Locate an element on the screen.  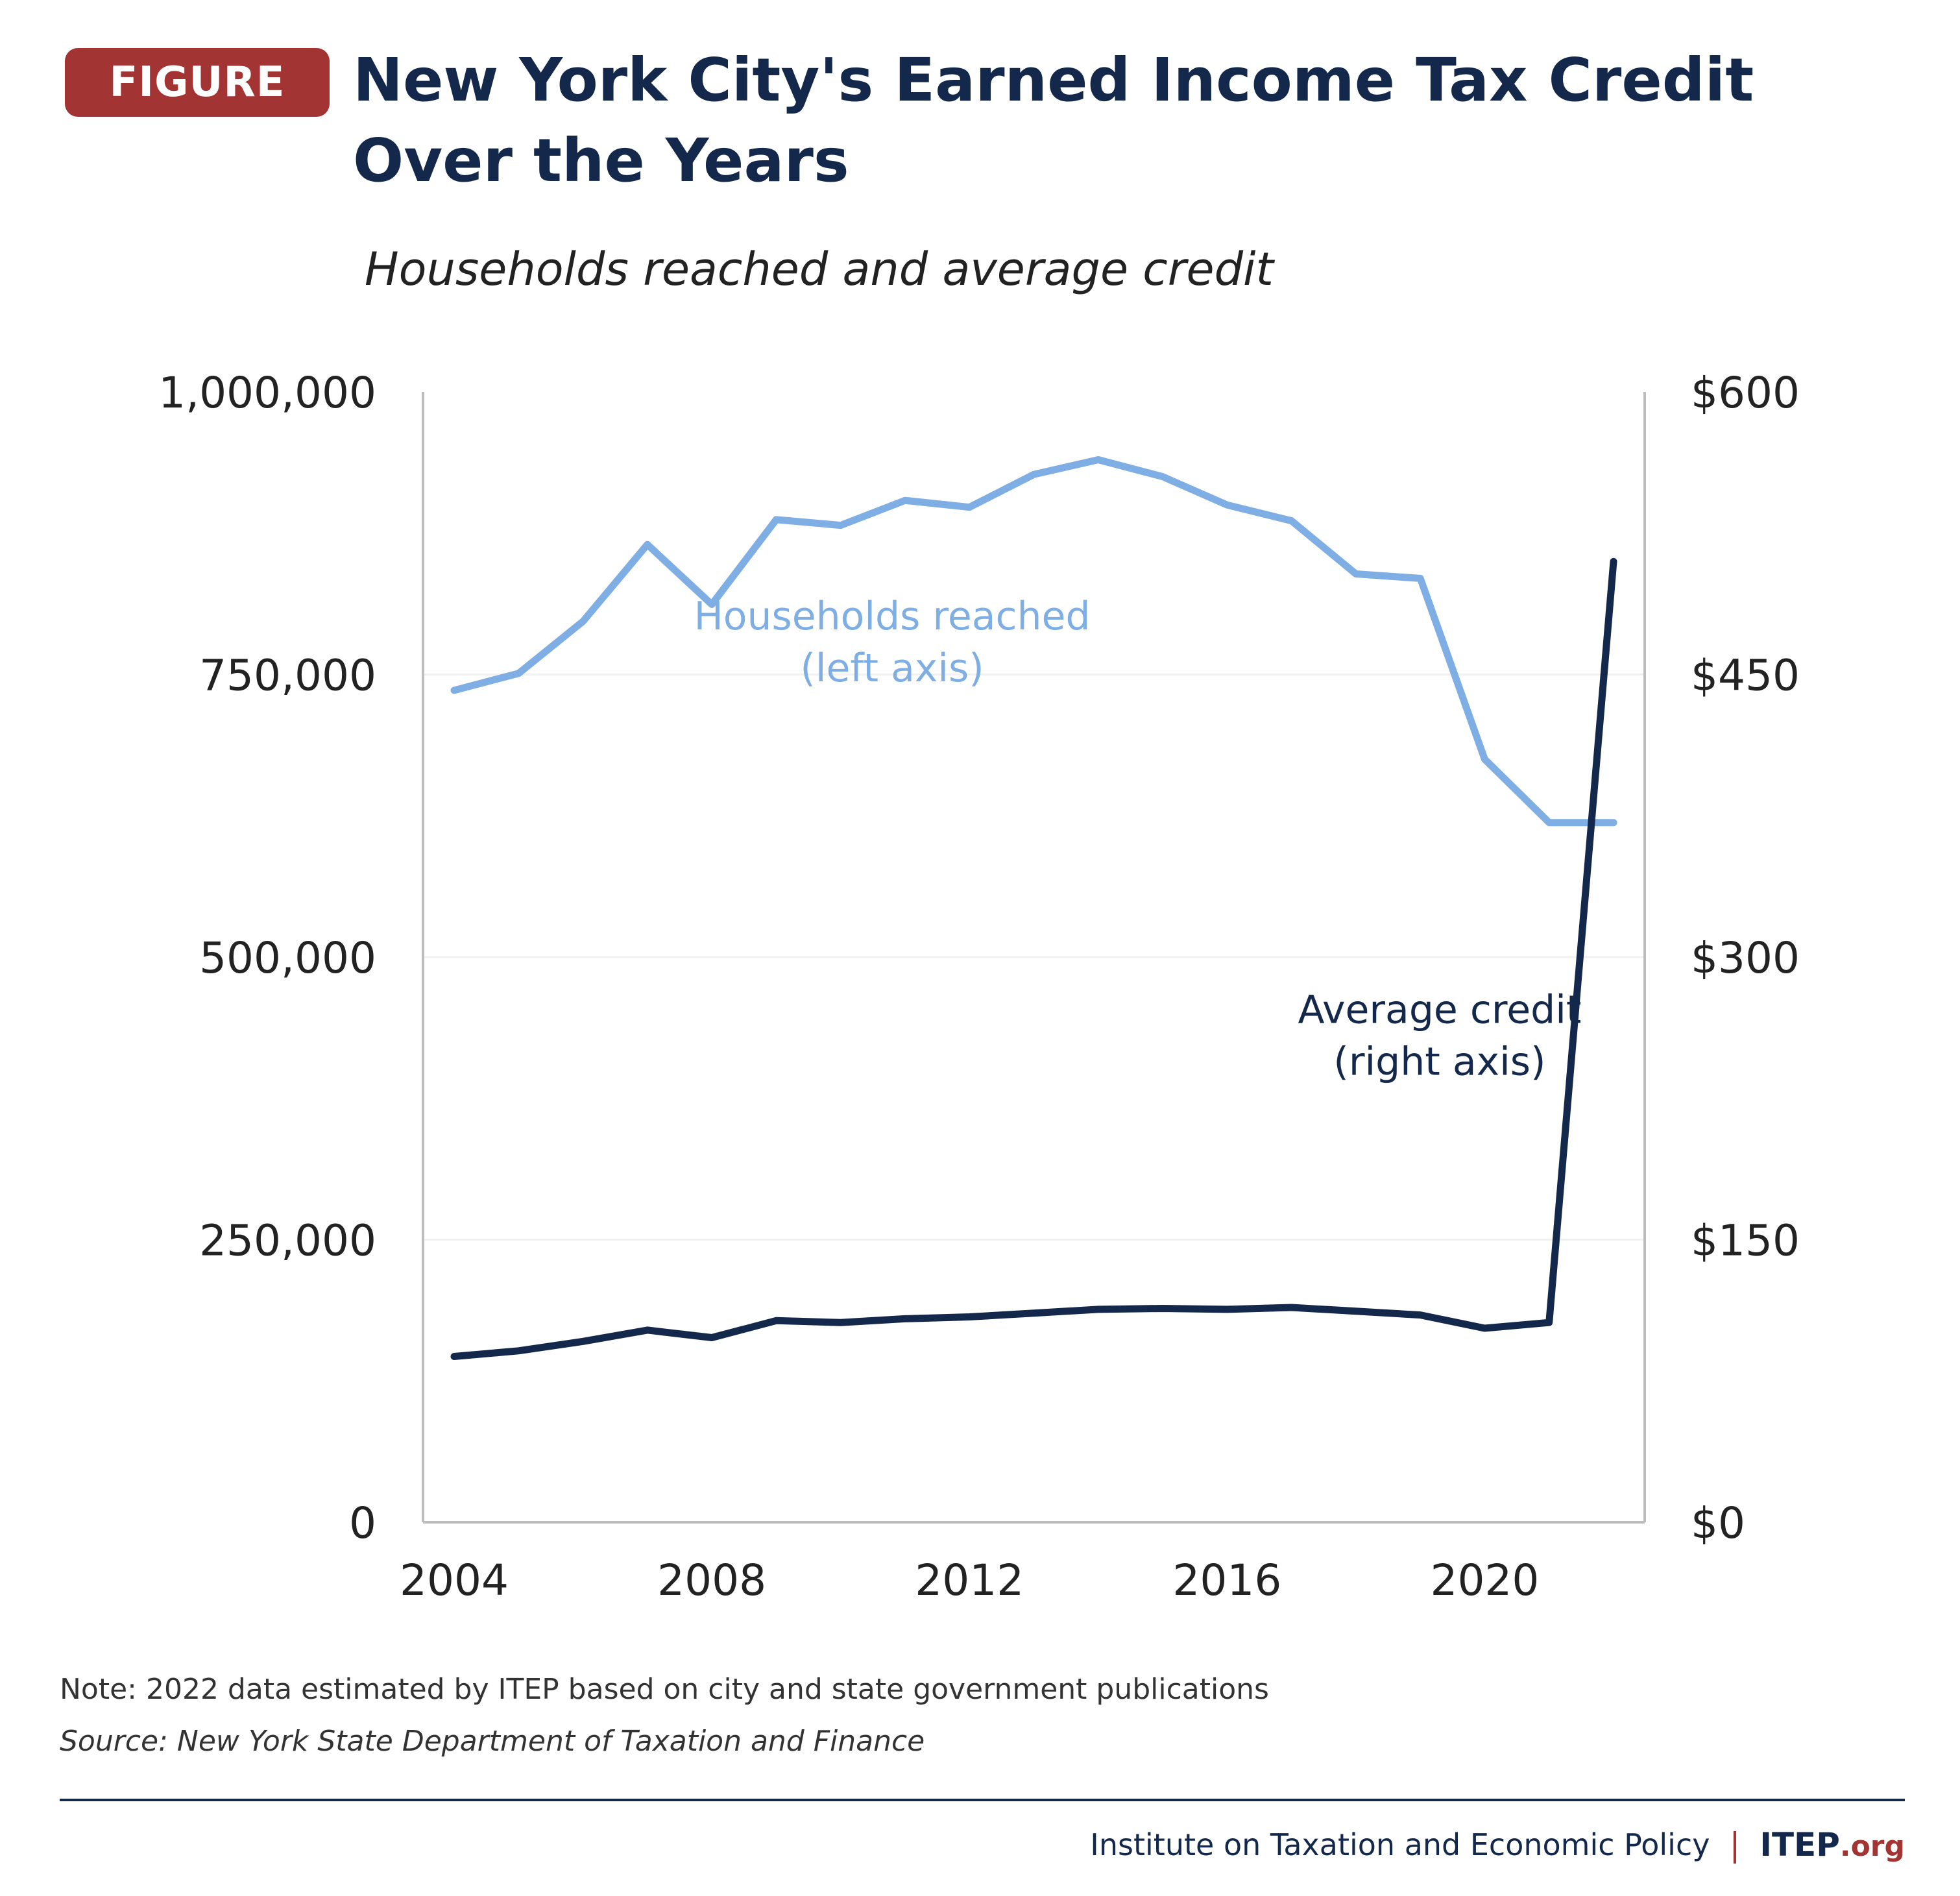
series-label-line: Households reached is located at coordinates (892, 616).